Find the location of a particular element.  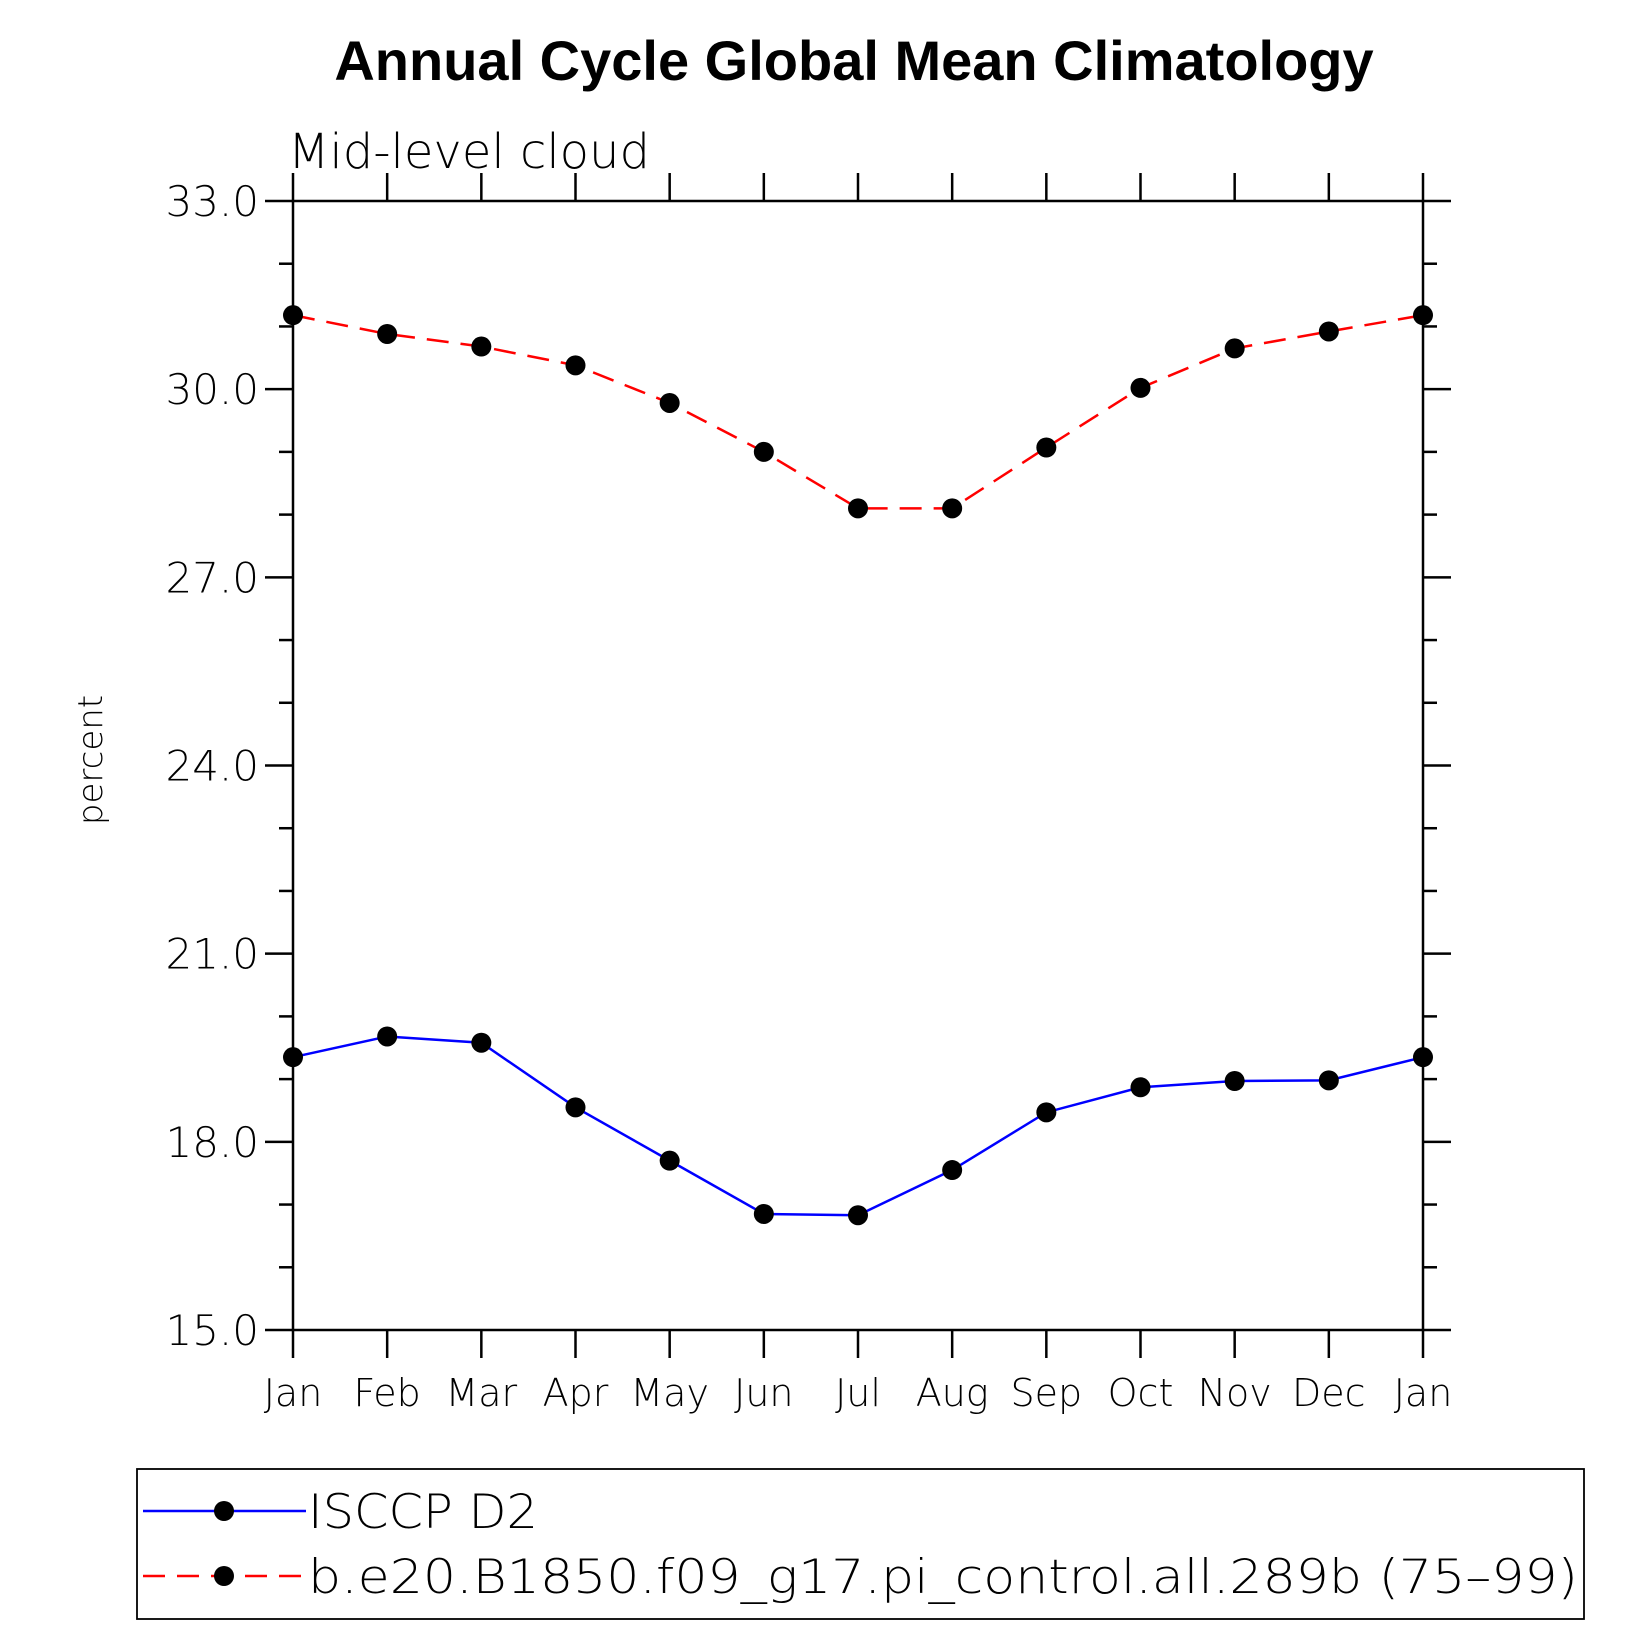

x-tick-label: Nov is located at coordinates (1235, 1393).